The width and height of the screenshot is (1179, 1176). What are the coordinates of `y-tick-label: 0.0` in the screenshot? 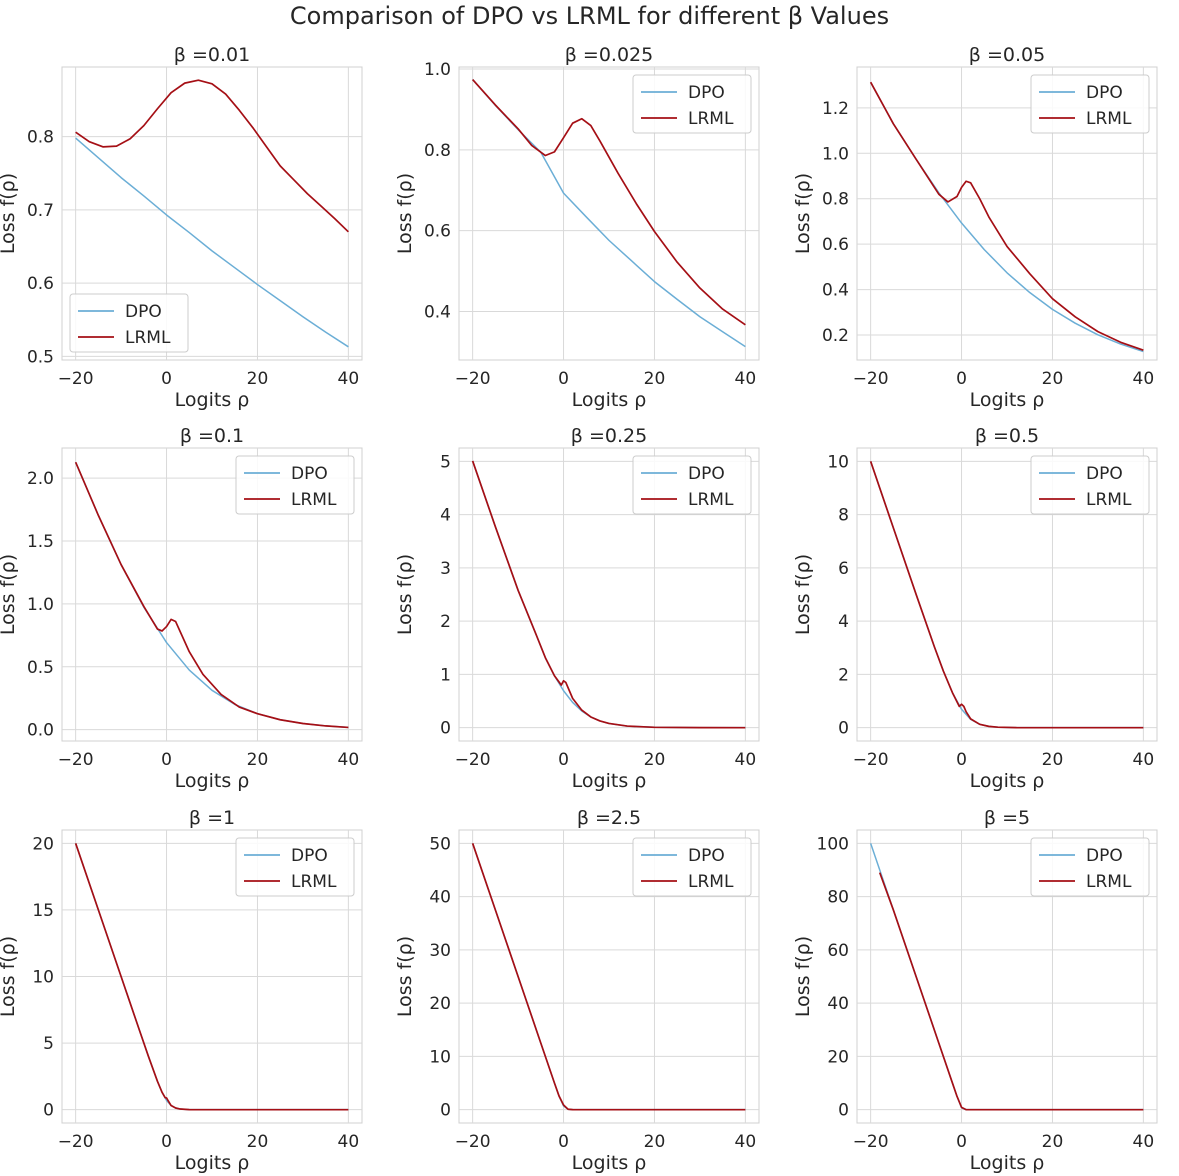 It's located at (40, 731).